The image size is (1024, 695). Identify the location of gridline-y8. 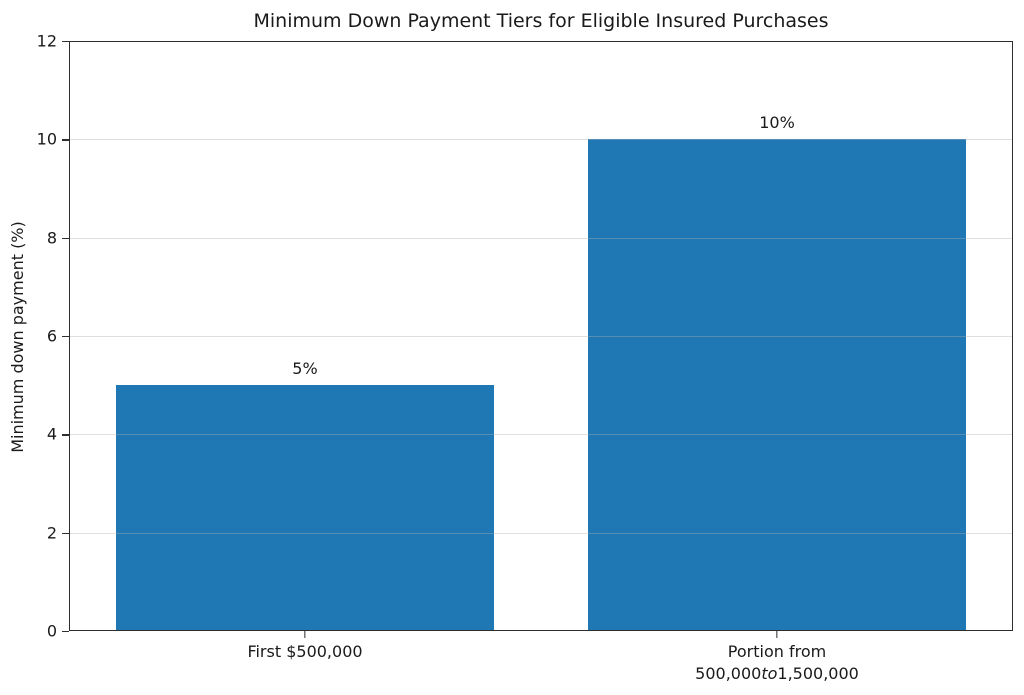
(541, 238).